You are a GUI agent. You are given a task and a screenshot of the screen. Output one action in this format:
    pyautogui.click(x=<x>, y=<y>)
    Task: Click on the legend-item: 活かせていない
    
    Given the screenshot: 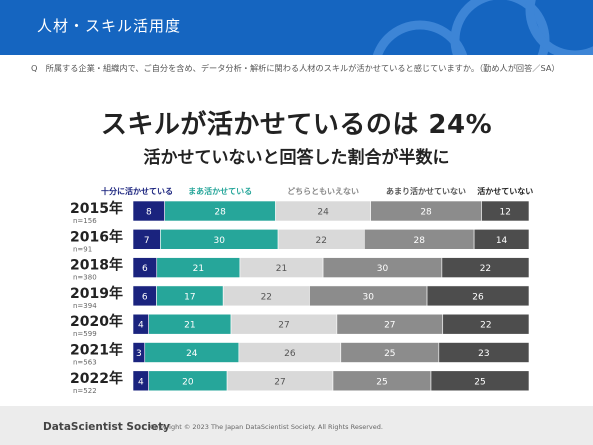 What is the action you would take?
    pyautogui.click(x=505, y=191)
    